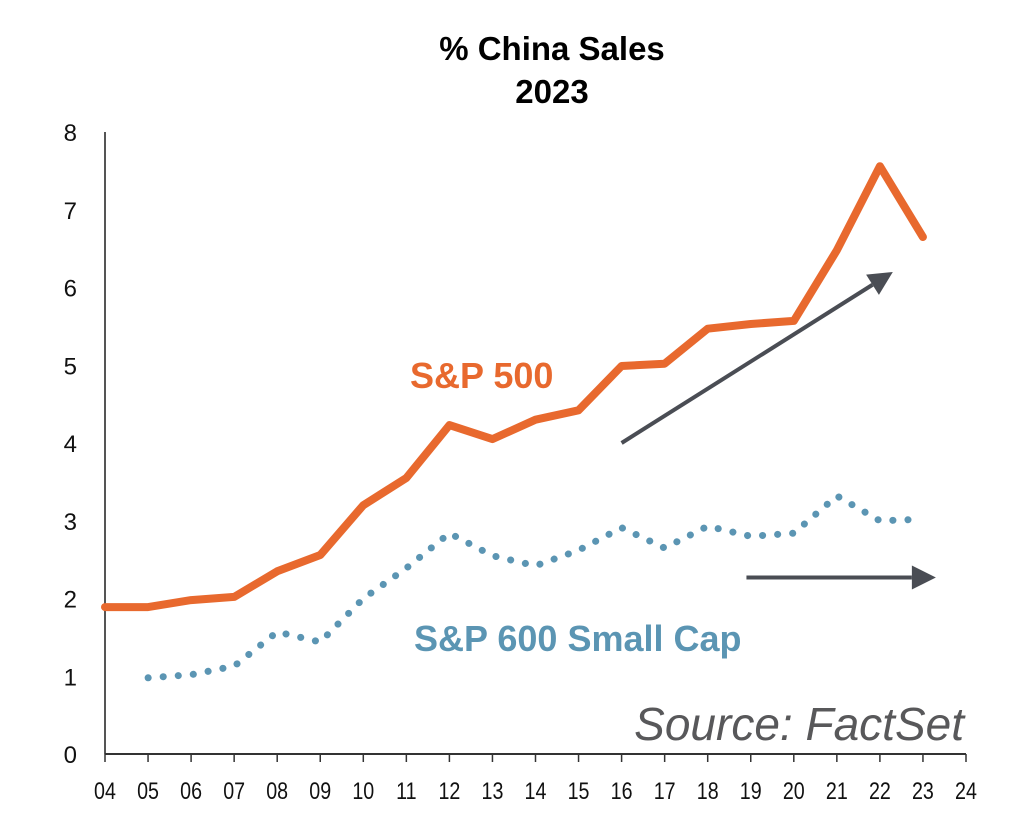  I want to click on y-tick-label: 3, so click(70, 522).